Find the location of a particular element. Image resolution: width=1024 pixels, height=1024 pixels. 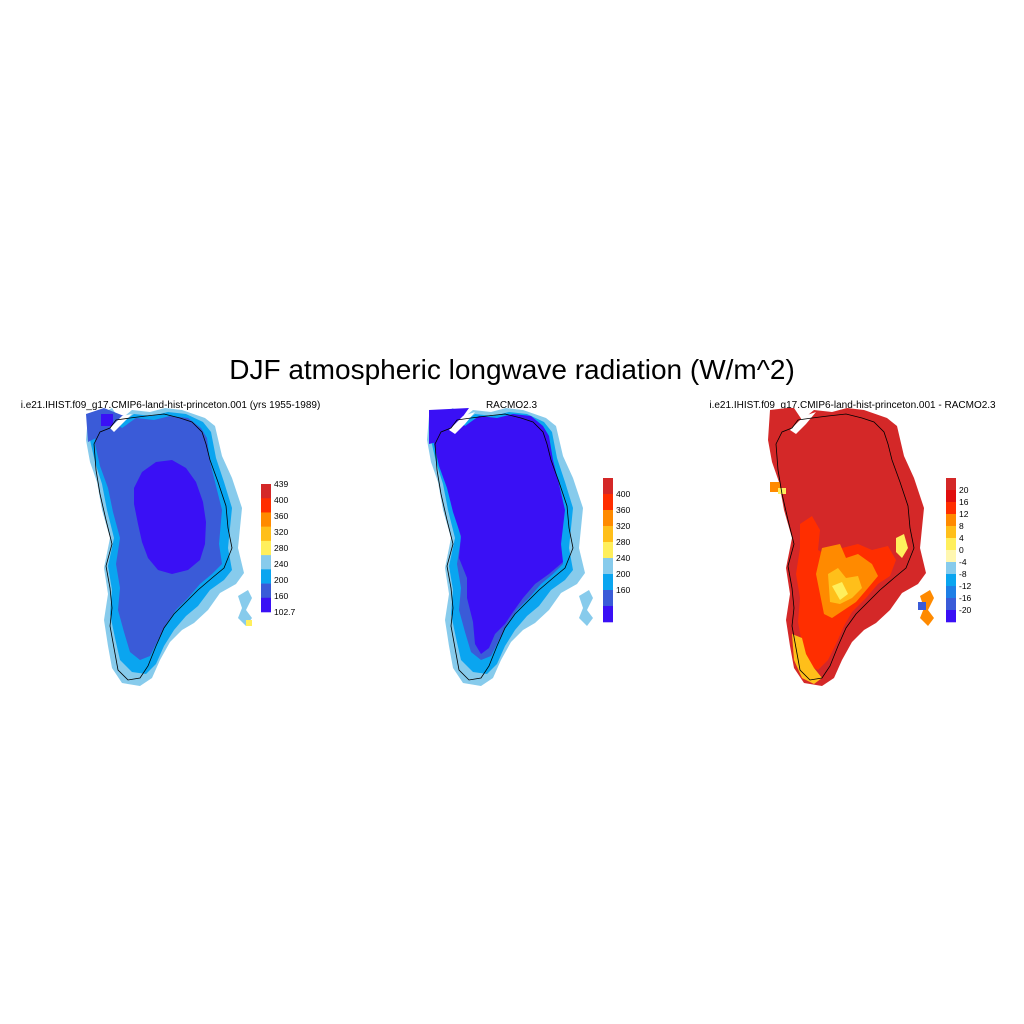

colorbar-tick-label: -12 is located at coordinates (965, 586).